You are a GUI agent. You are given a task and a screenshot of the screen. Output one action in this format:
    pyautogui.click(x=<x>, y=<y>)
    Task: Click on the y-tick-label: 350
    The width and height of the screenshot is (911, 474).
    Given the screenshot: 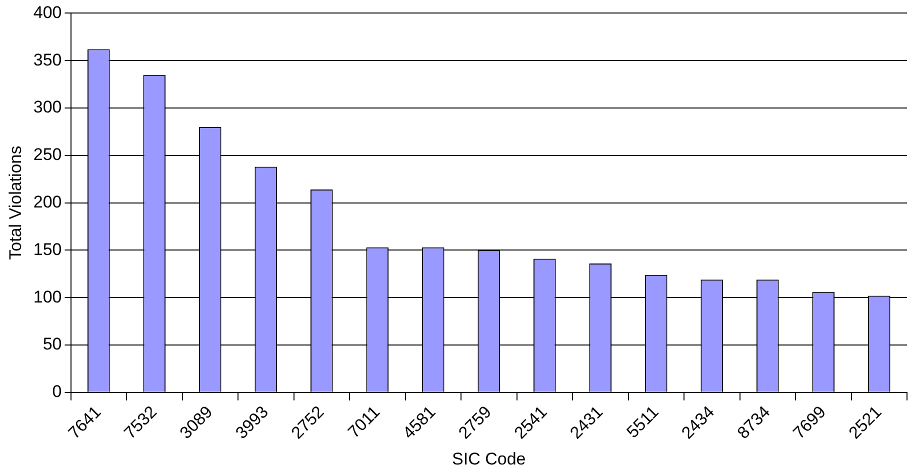 What is the action you would take?
    pyautogui.click(x=47, y=60)
    